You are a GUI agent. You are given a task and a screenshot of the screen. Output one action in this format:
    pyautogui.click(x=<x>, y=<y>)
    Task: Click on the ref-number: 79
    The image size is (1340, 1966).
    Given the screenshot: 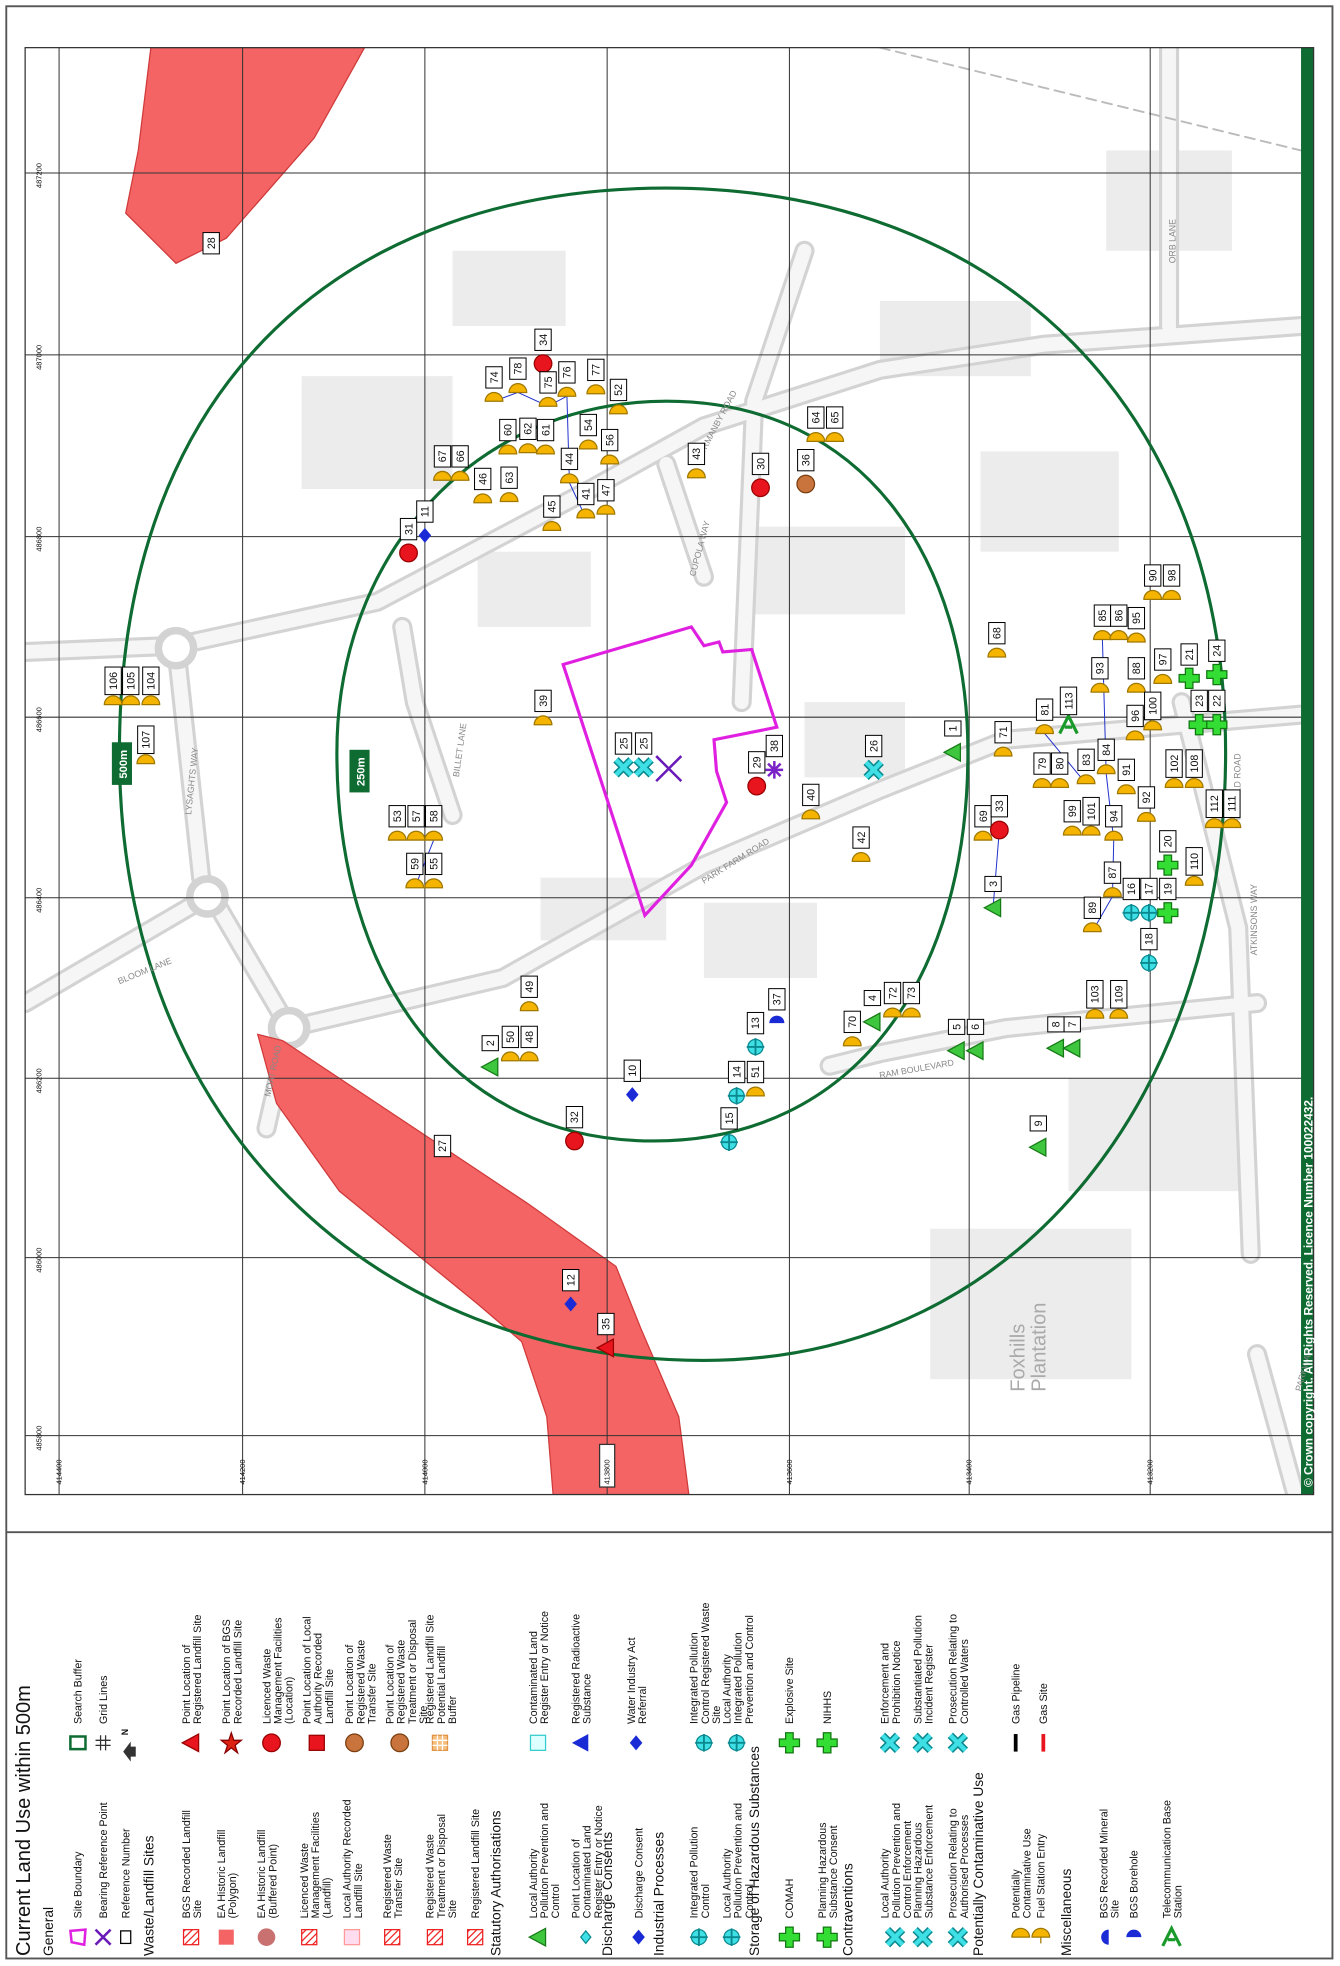 What is the action you would take?
    pyautogui.click(x=1043, y=764)
    